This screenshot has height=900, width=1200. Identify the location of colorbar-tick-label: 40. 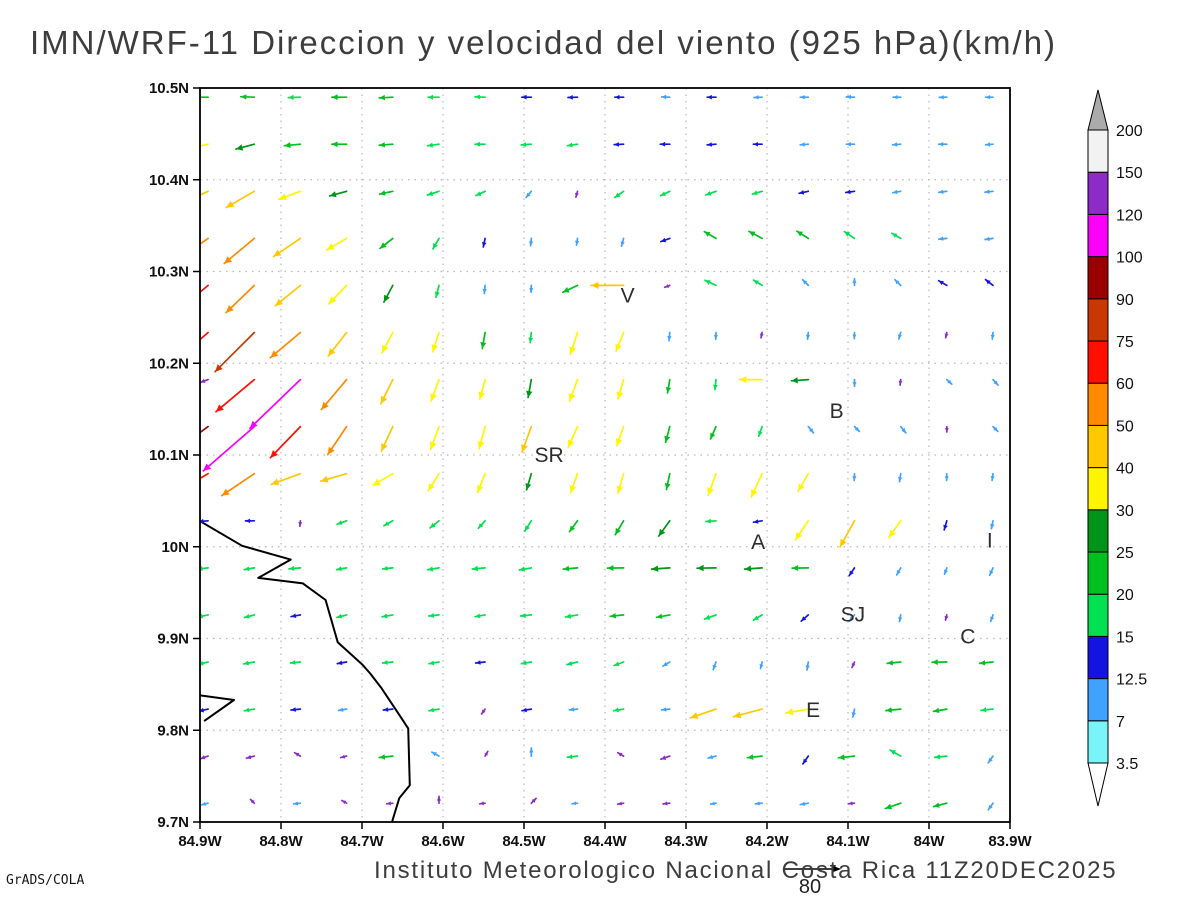
(1125, 469).